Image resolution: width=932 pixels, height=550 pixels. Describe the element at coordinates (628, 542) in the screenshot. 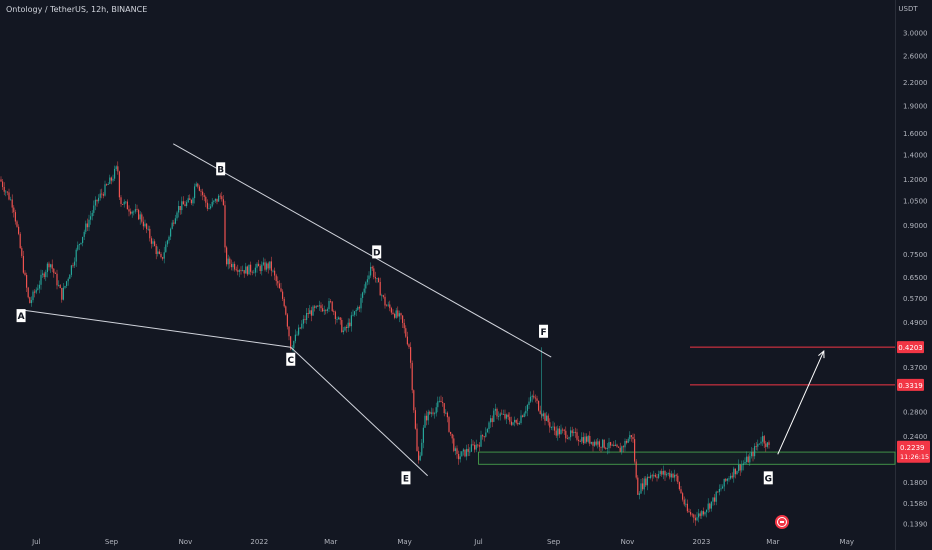

I see `x-tick-label: Nov` at that location.